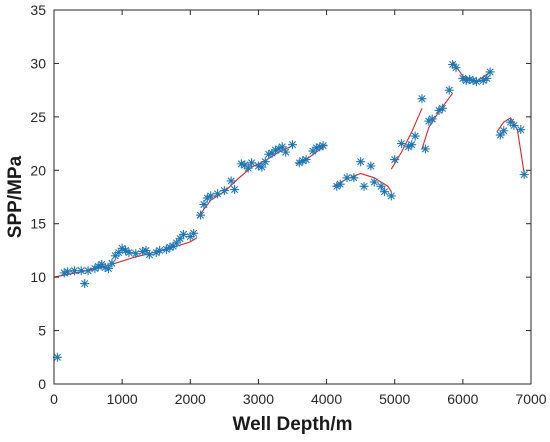 This screenshot has height=442, width=550. What do you see at coordinates (15, 196) in the screenshot?
I see `y-axis-title: SPP/MPa` at bounding box center [15, 196].